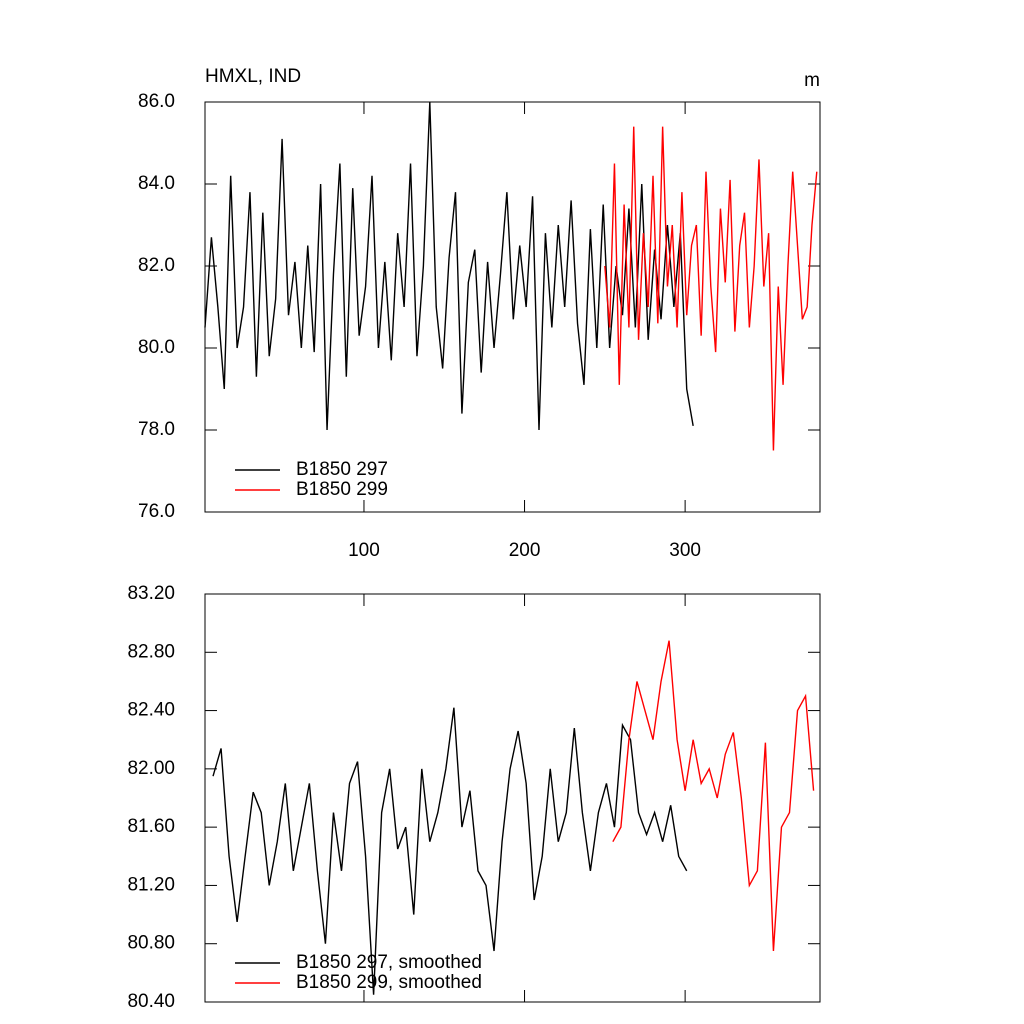 The width and height of the screenshot is (1024, 1024). Describe the element at coordinates (156, 429) in the screenshot. I see `y-tick-label: 78.0` at that location.